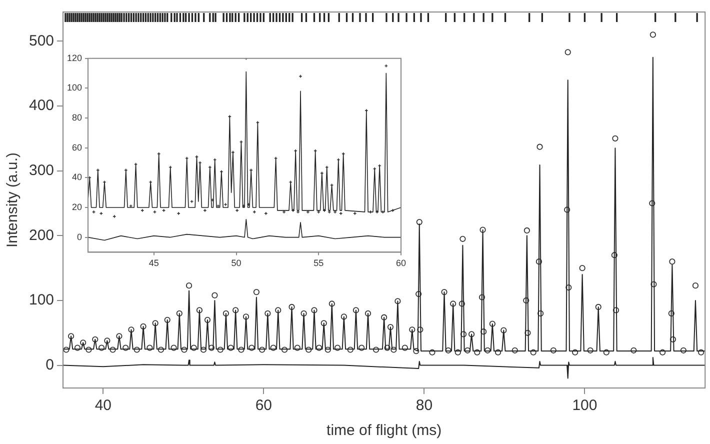 Image resolution: width=710 pixels, height=444 pixels. What do you see at coordinates (424, 405) in the screenshot?
I see `x-tick-label: 80` at bounding box center [424, 405].